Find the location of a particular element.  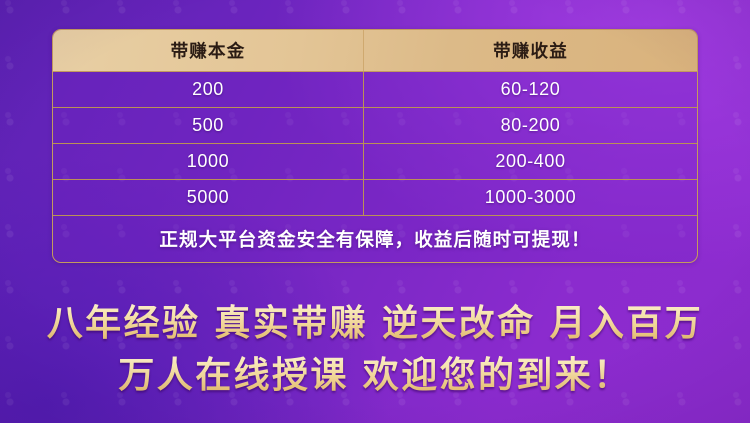

table-header-row: 带赚本金 带赚收益 is located at coordinates (375, 51).